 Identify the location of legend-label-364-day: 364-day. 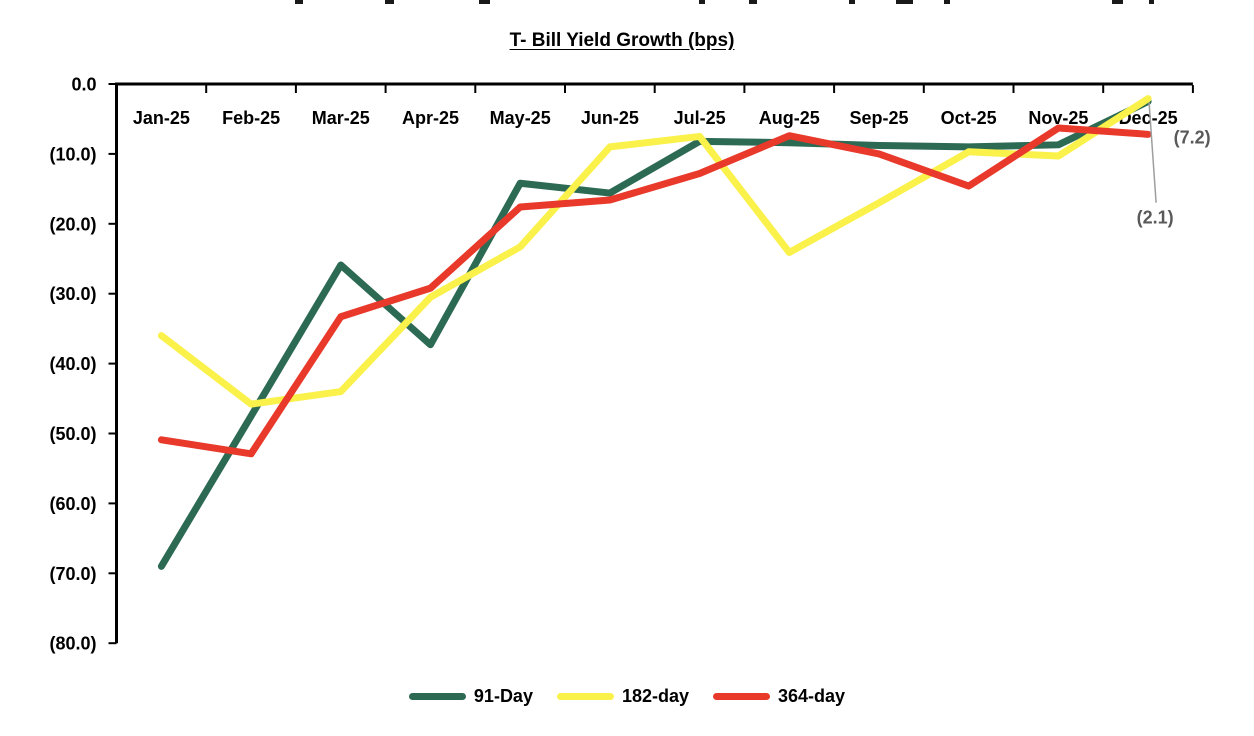
(812, 696).